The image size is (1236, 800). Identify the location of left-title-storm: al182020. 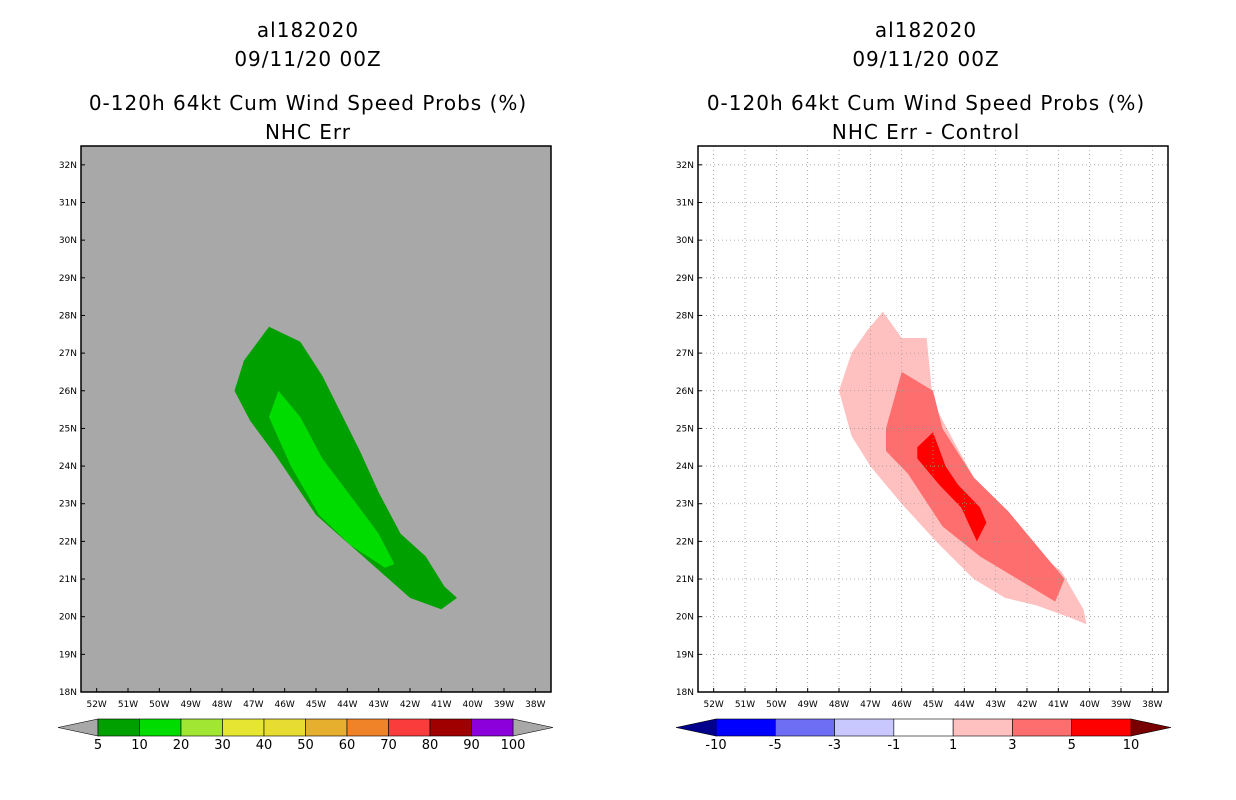
(308, 30).